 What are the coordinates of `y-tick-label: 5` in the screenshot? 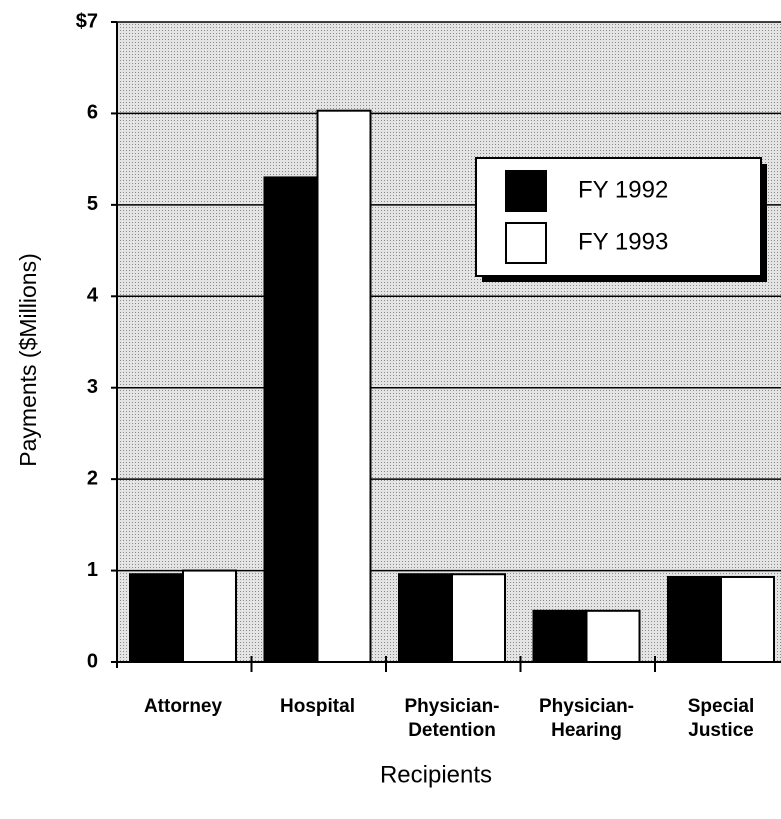 It's located at (92, 204).